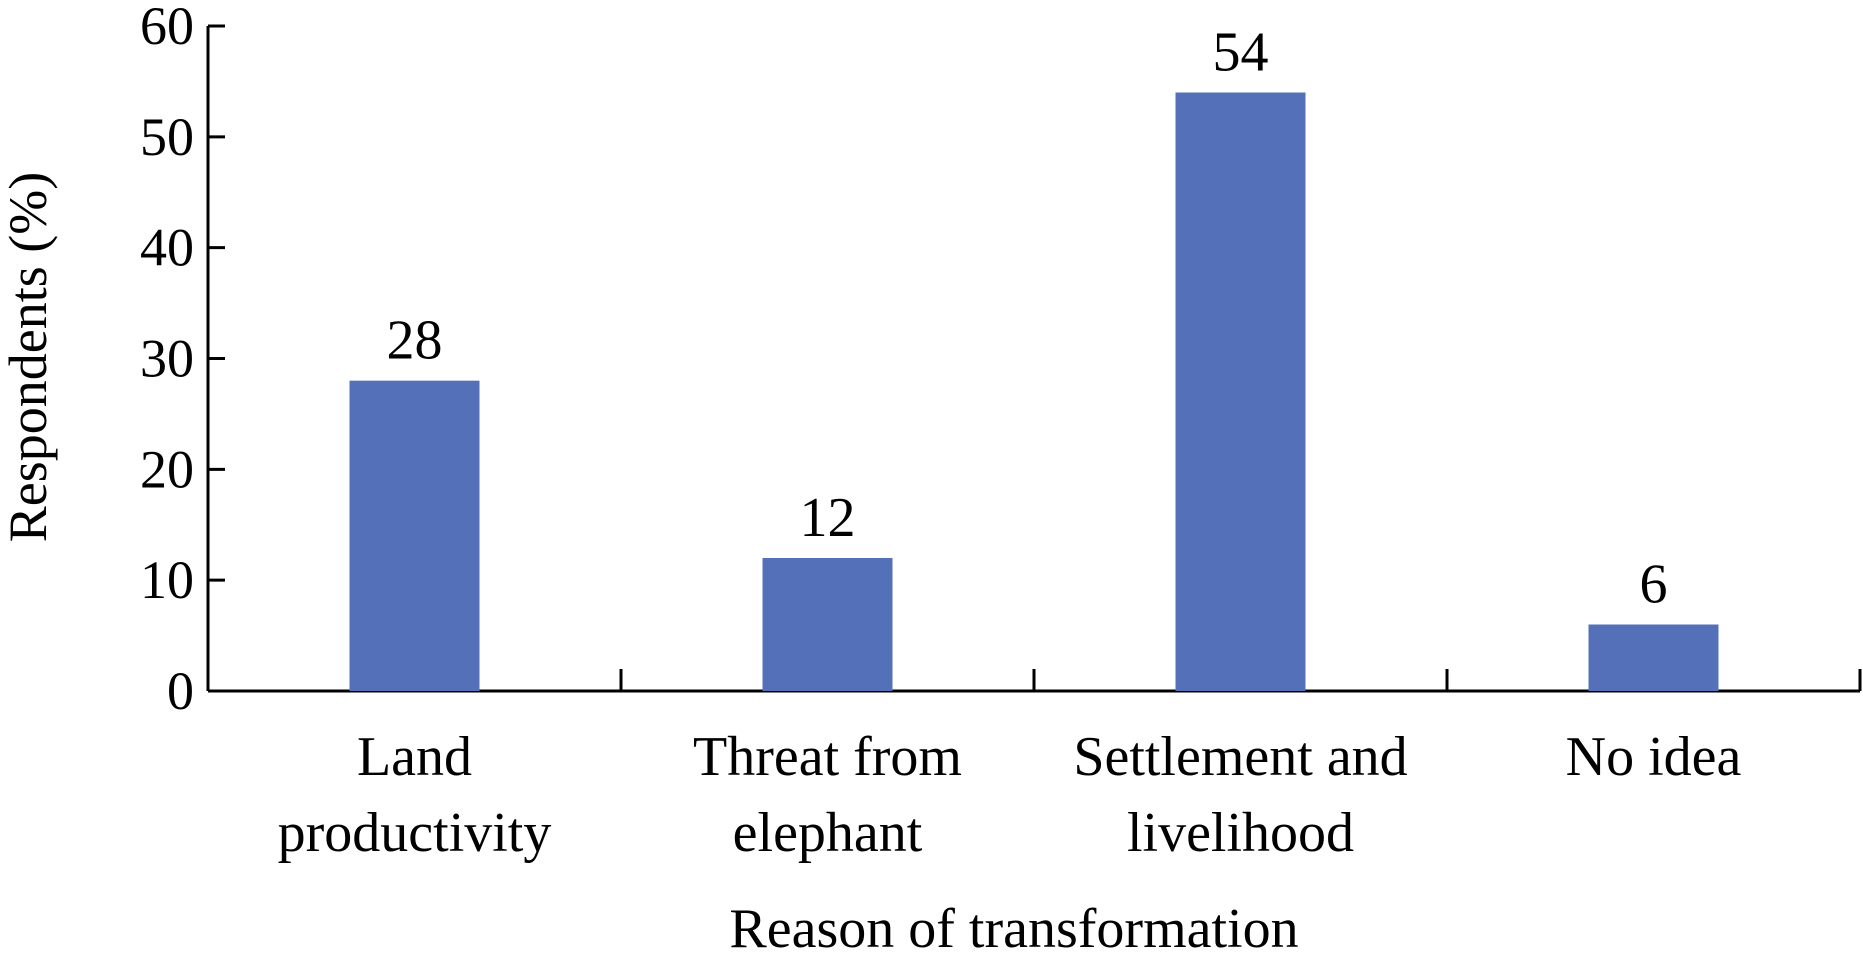 The width and height of the screenshot is (1863, 972). Describe the element at coordinates (828, 833) in the screenshot. I see `x-category-label-2-line-2: elephant` at that location.